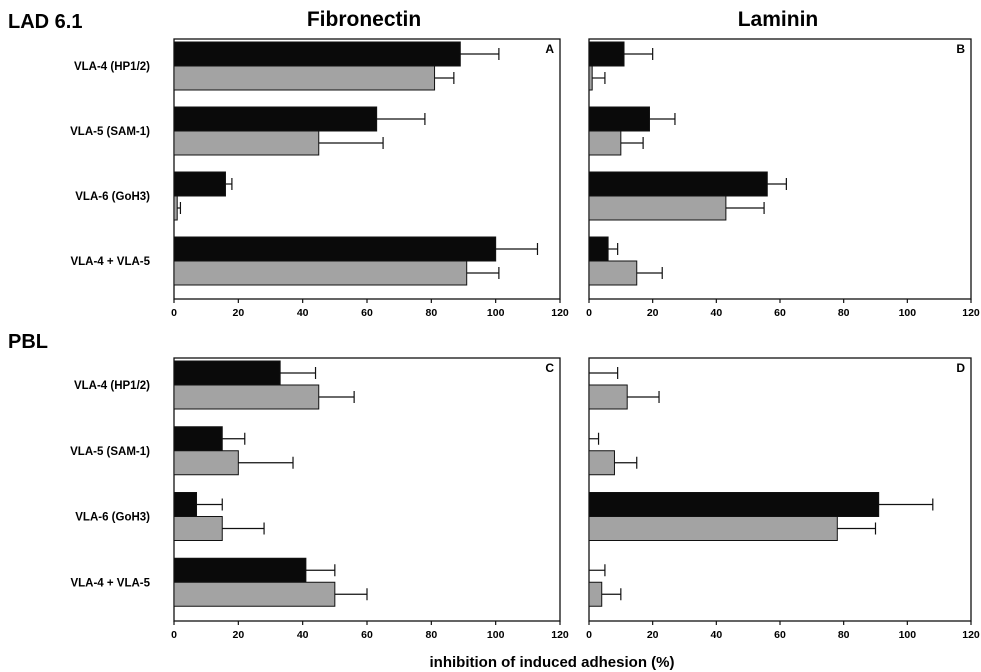 The width and height of the screenshot is (981, 672). I want to click on column-title-laminin: Laminin, so click(778, 19).